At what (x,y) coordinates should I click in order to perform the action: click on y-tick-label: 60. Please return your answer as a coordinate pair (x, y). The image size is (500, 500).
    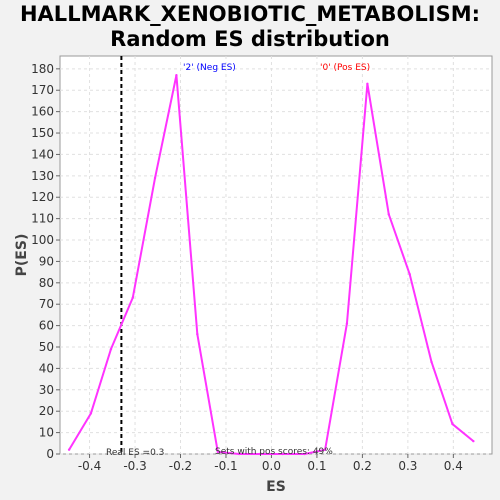
    Looking at the image, I should click on (46, 326).